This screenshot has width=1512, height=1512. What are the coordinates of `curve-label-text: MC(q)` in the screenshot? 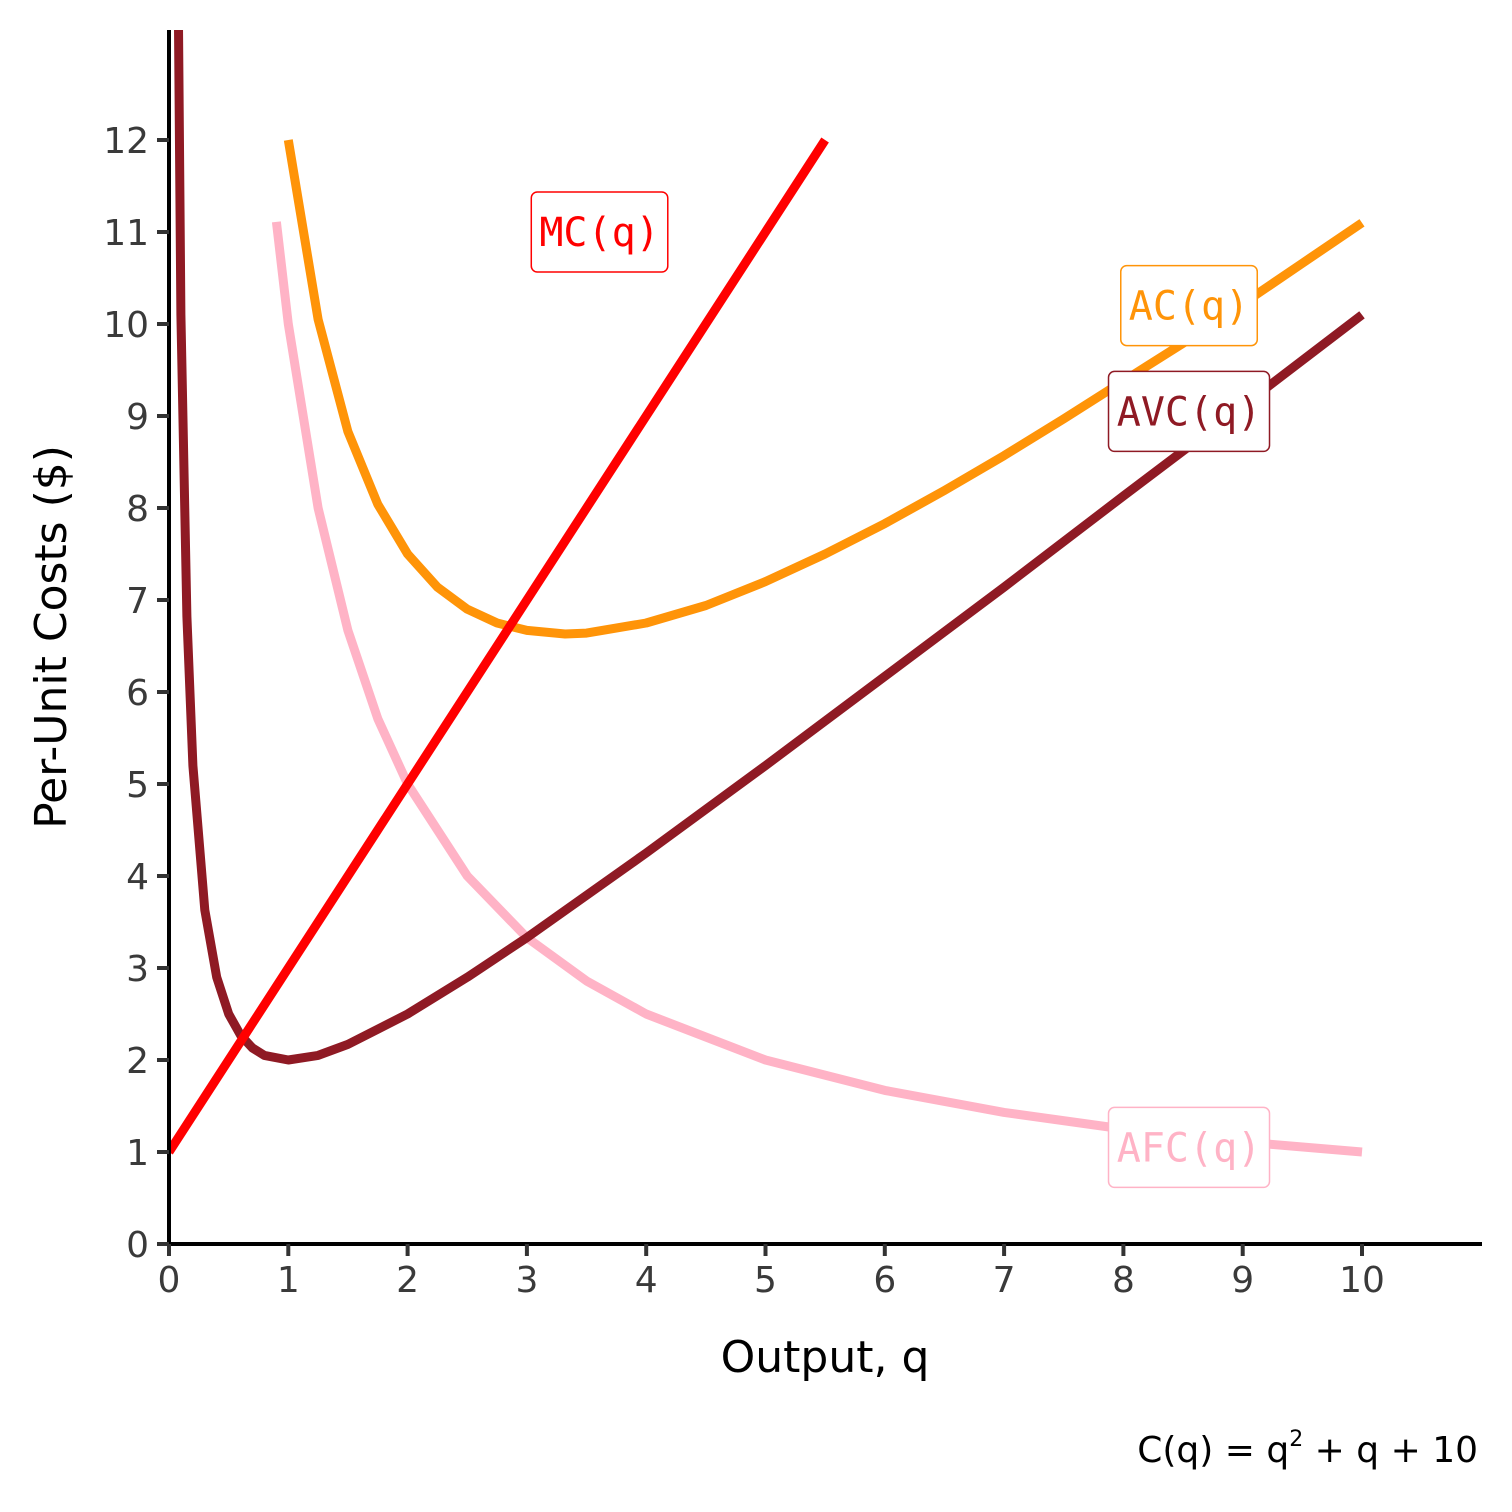 It's located at (599, 233).